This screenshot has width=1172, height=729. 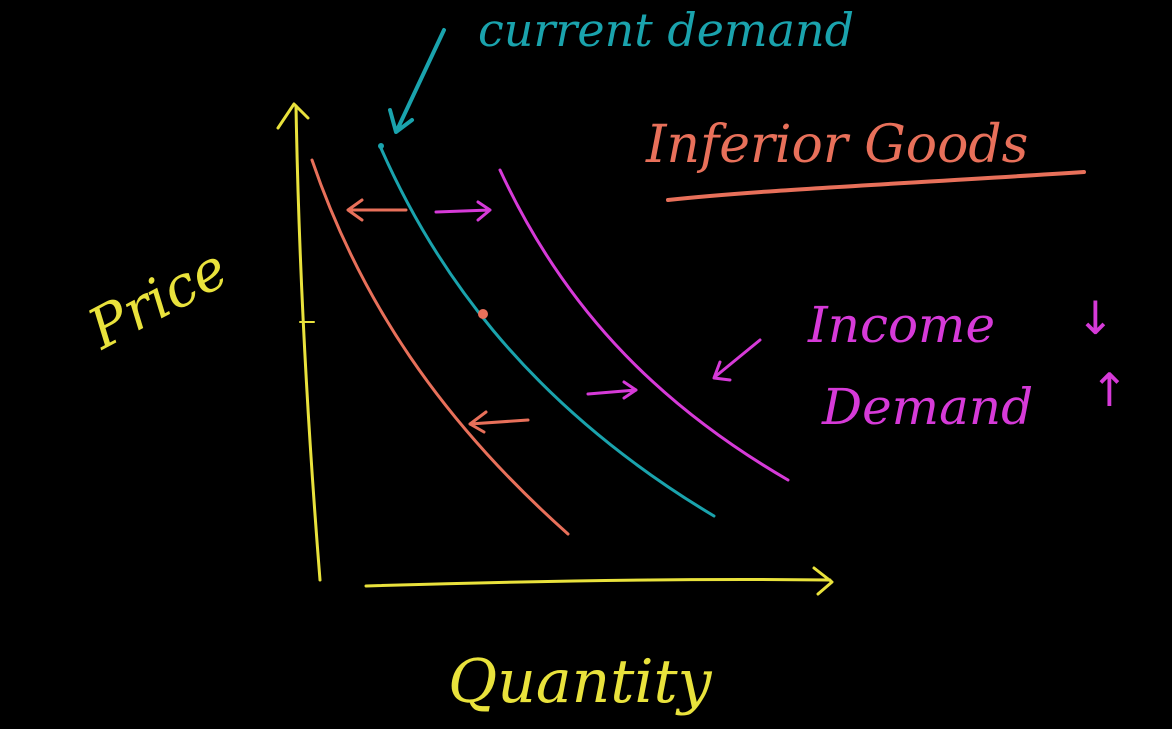 I want to click on x-axis, so click(x=599, y=581).